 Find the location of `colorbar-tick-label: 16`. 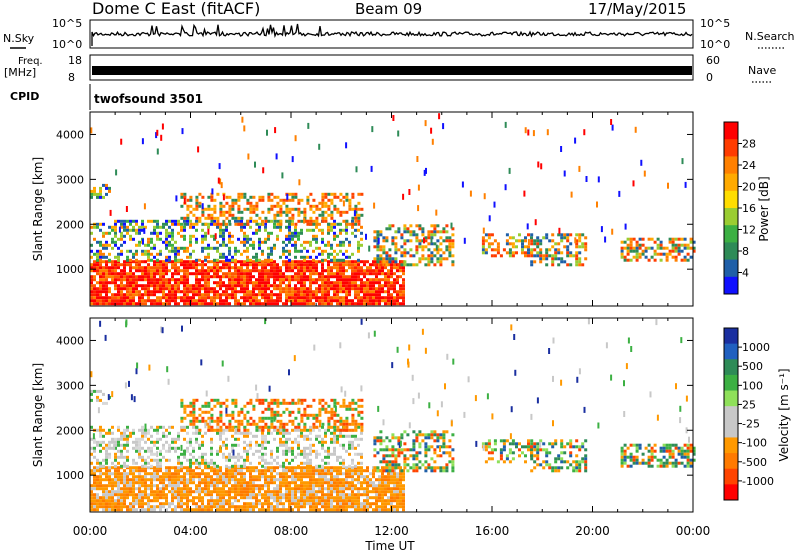

colorbar-tick-label: 16 is located at coordinates (749, 208).